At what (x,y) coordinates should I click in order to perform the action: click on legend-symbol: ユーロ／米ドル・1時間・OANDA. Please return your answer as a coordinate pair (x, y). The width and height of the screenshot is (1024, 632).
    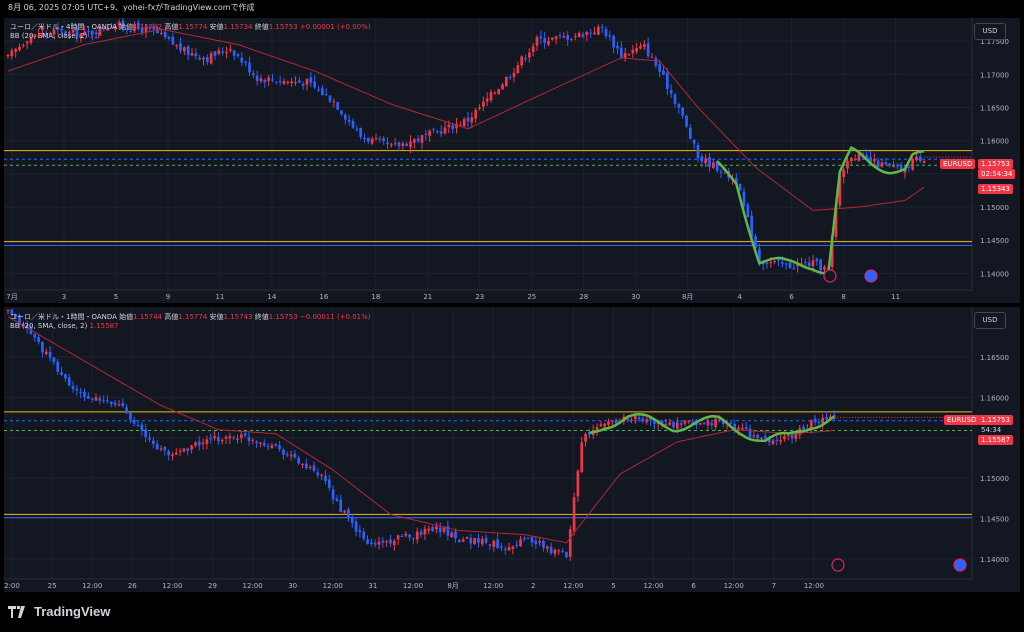
    Looking at the image, I should click on (63, 317).